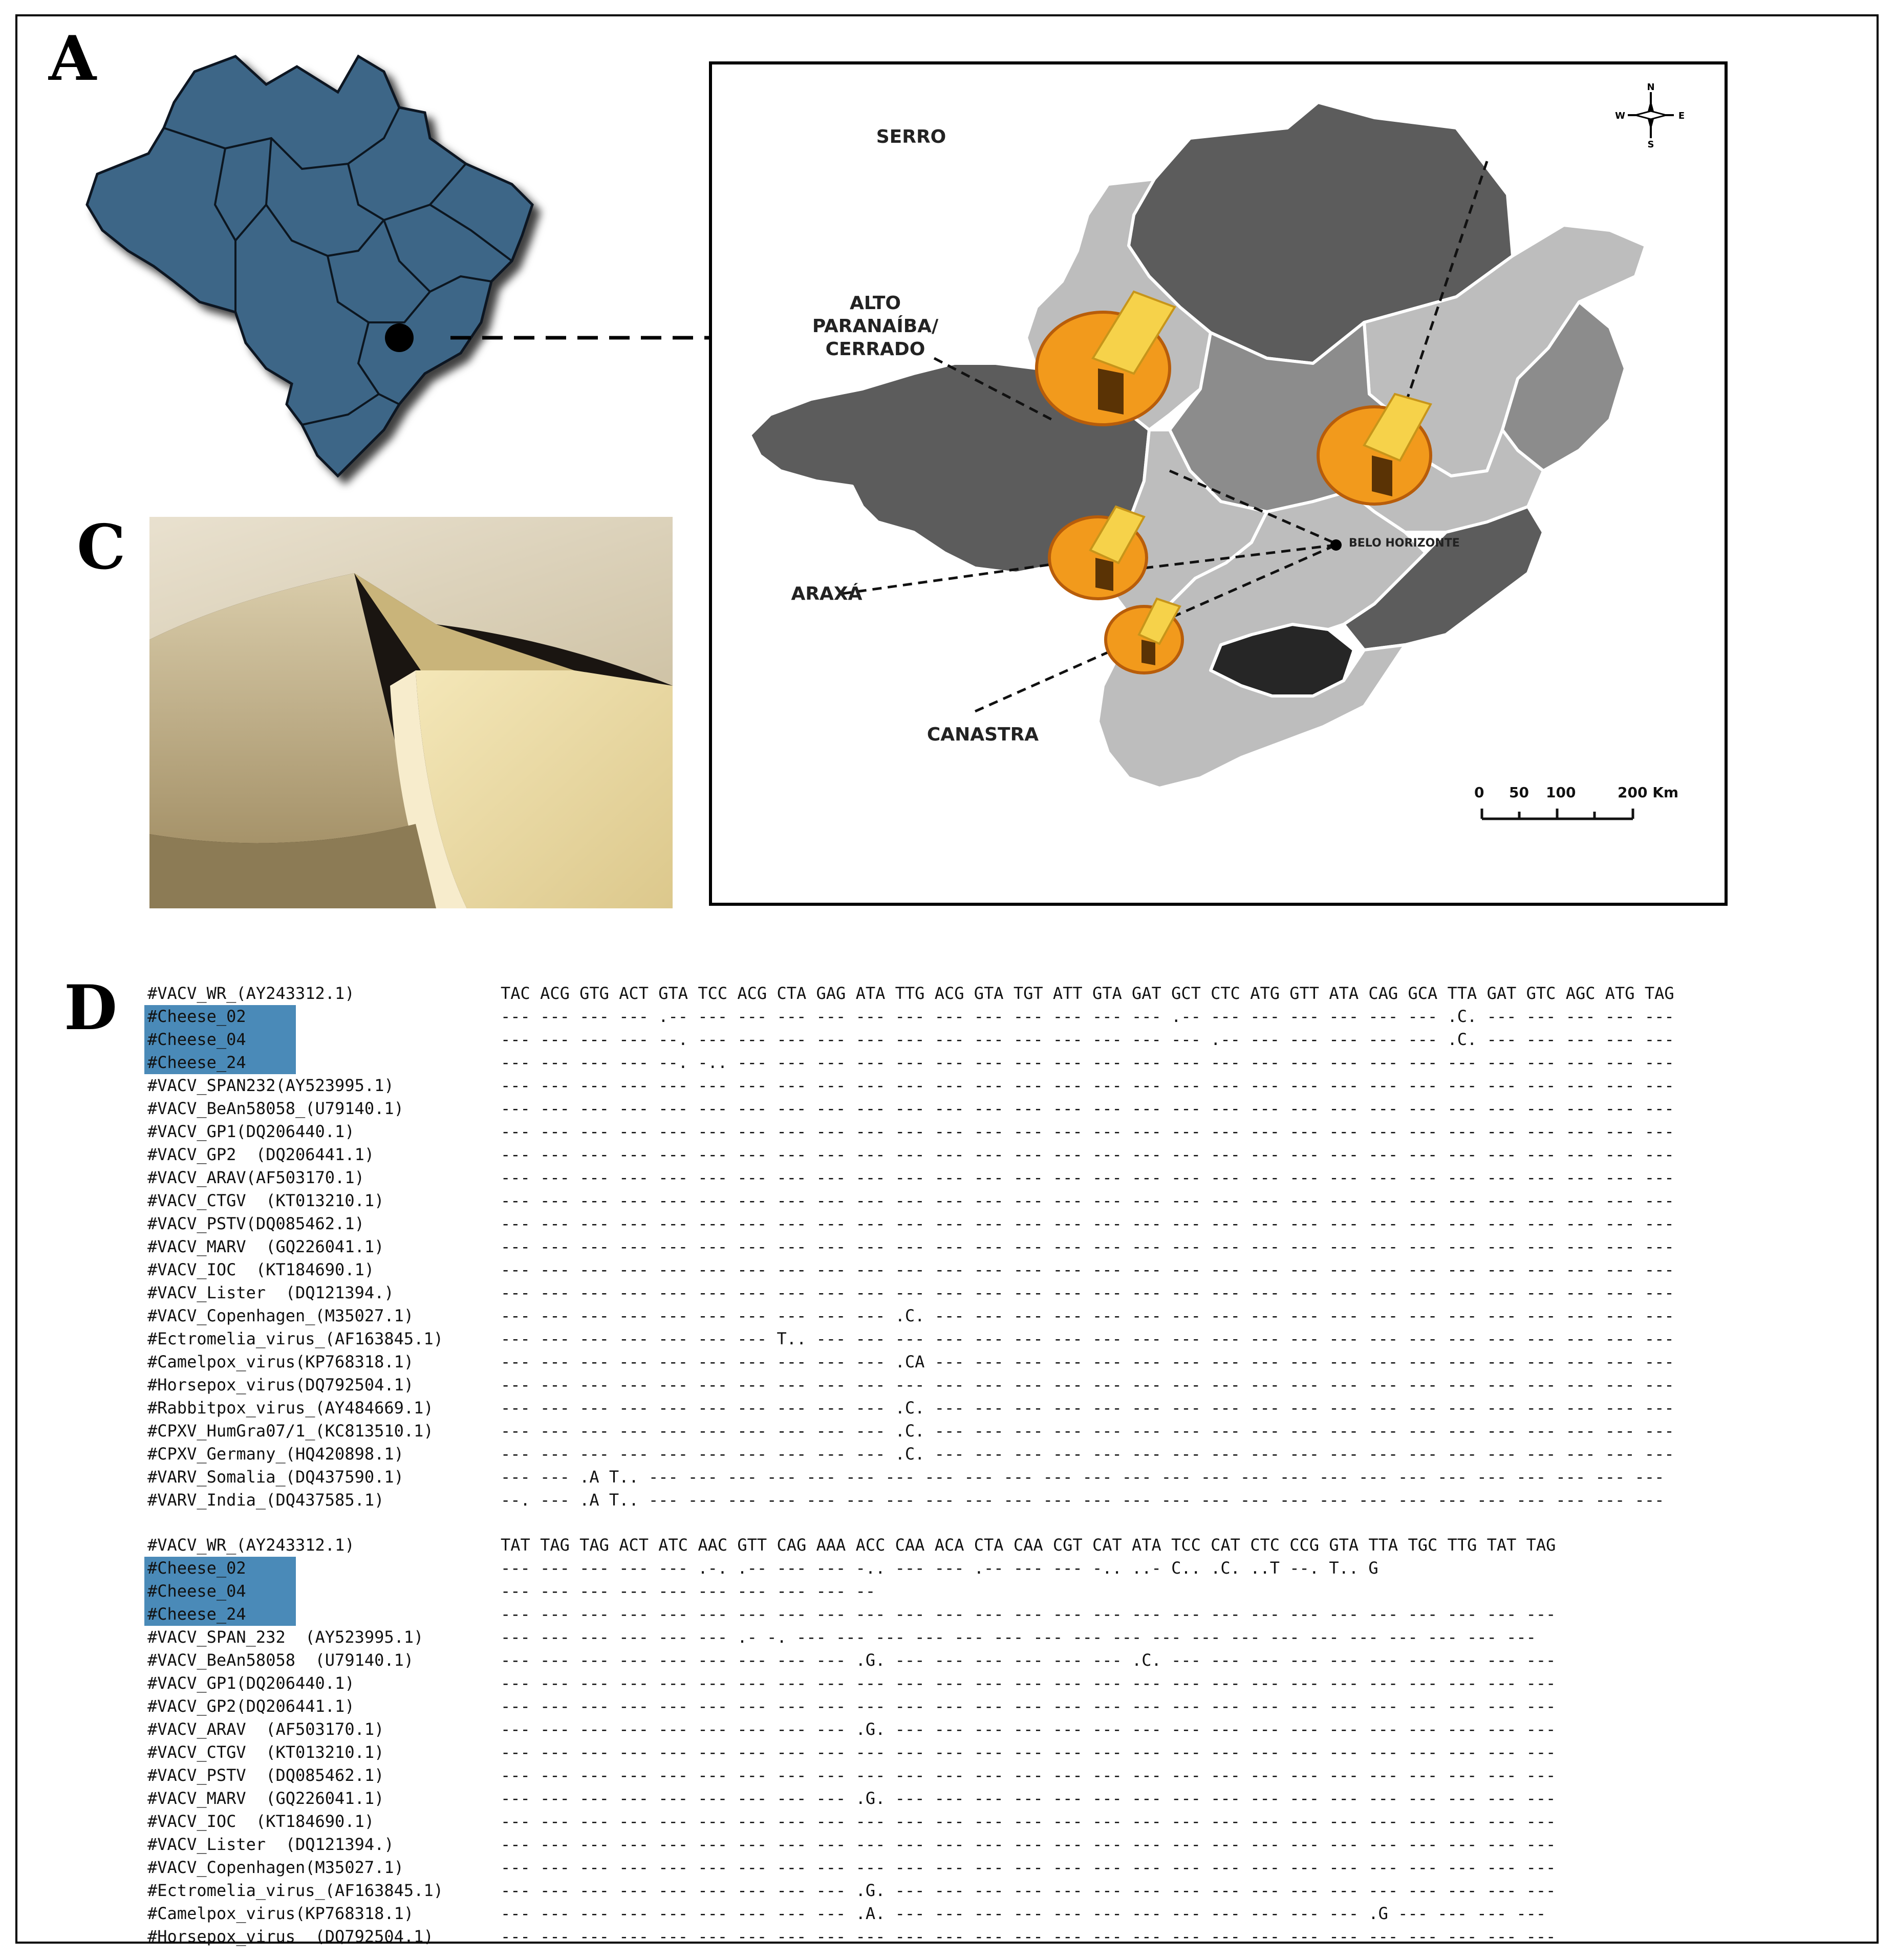 The height and width of the screenshot is (1960, 1896). I want to click on belo-horizonte-dot, so click(1336, 545).